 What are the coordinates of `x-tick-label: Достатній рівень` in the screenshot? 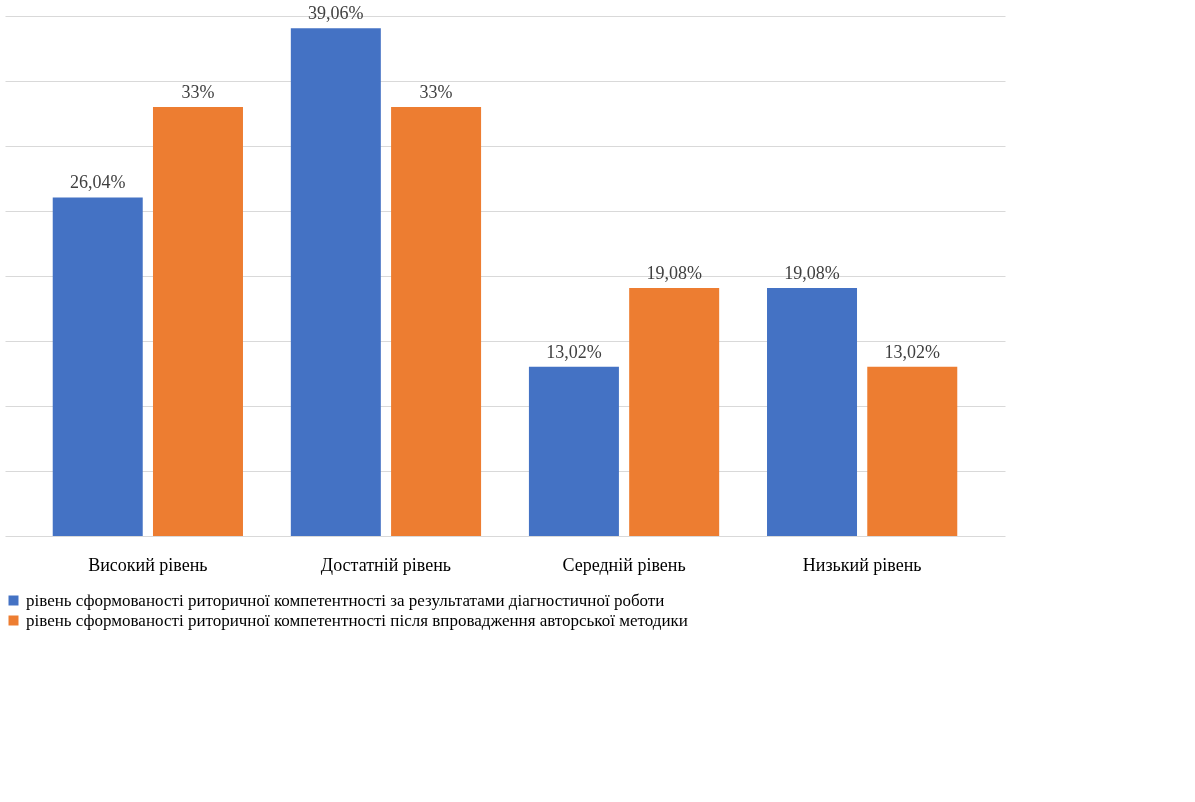 It's located at (386, 564).